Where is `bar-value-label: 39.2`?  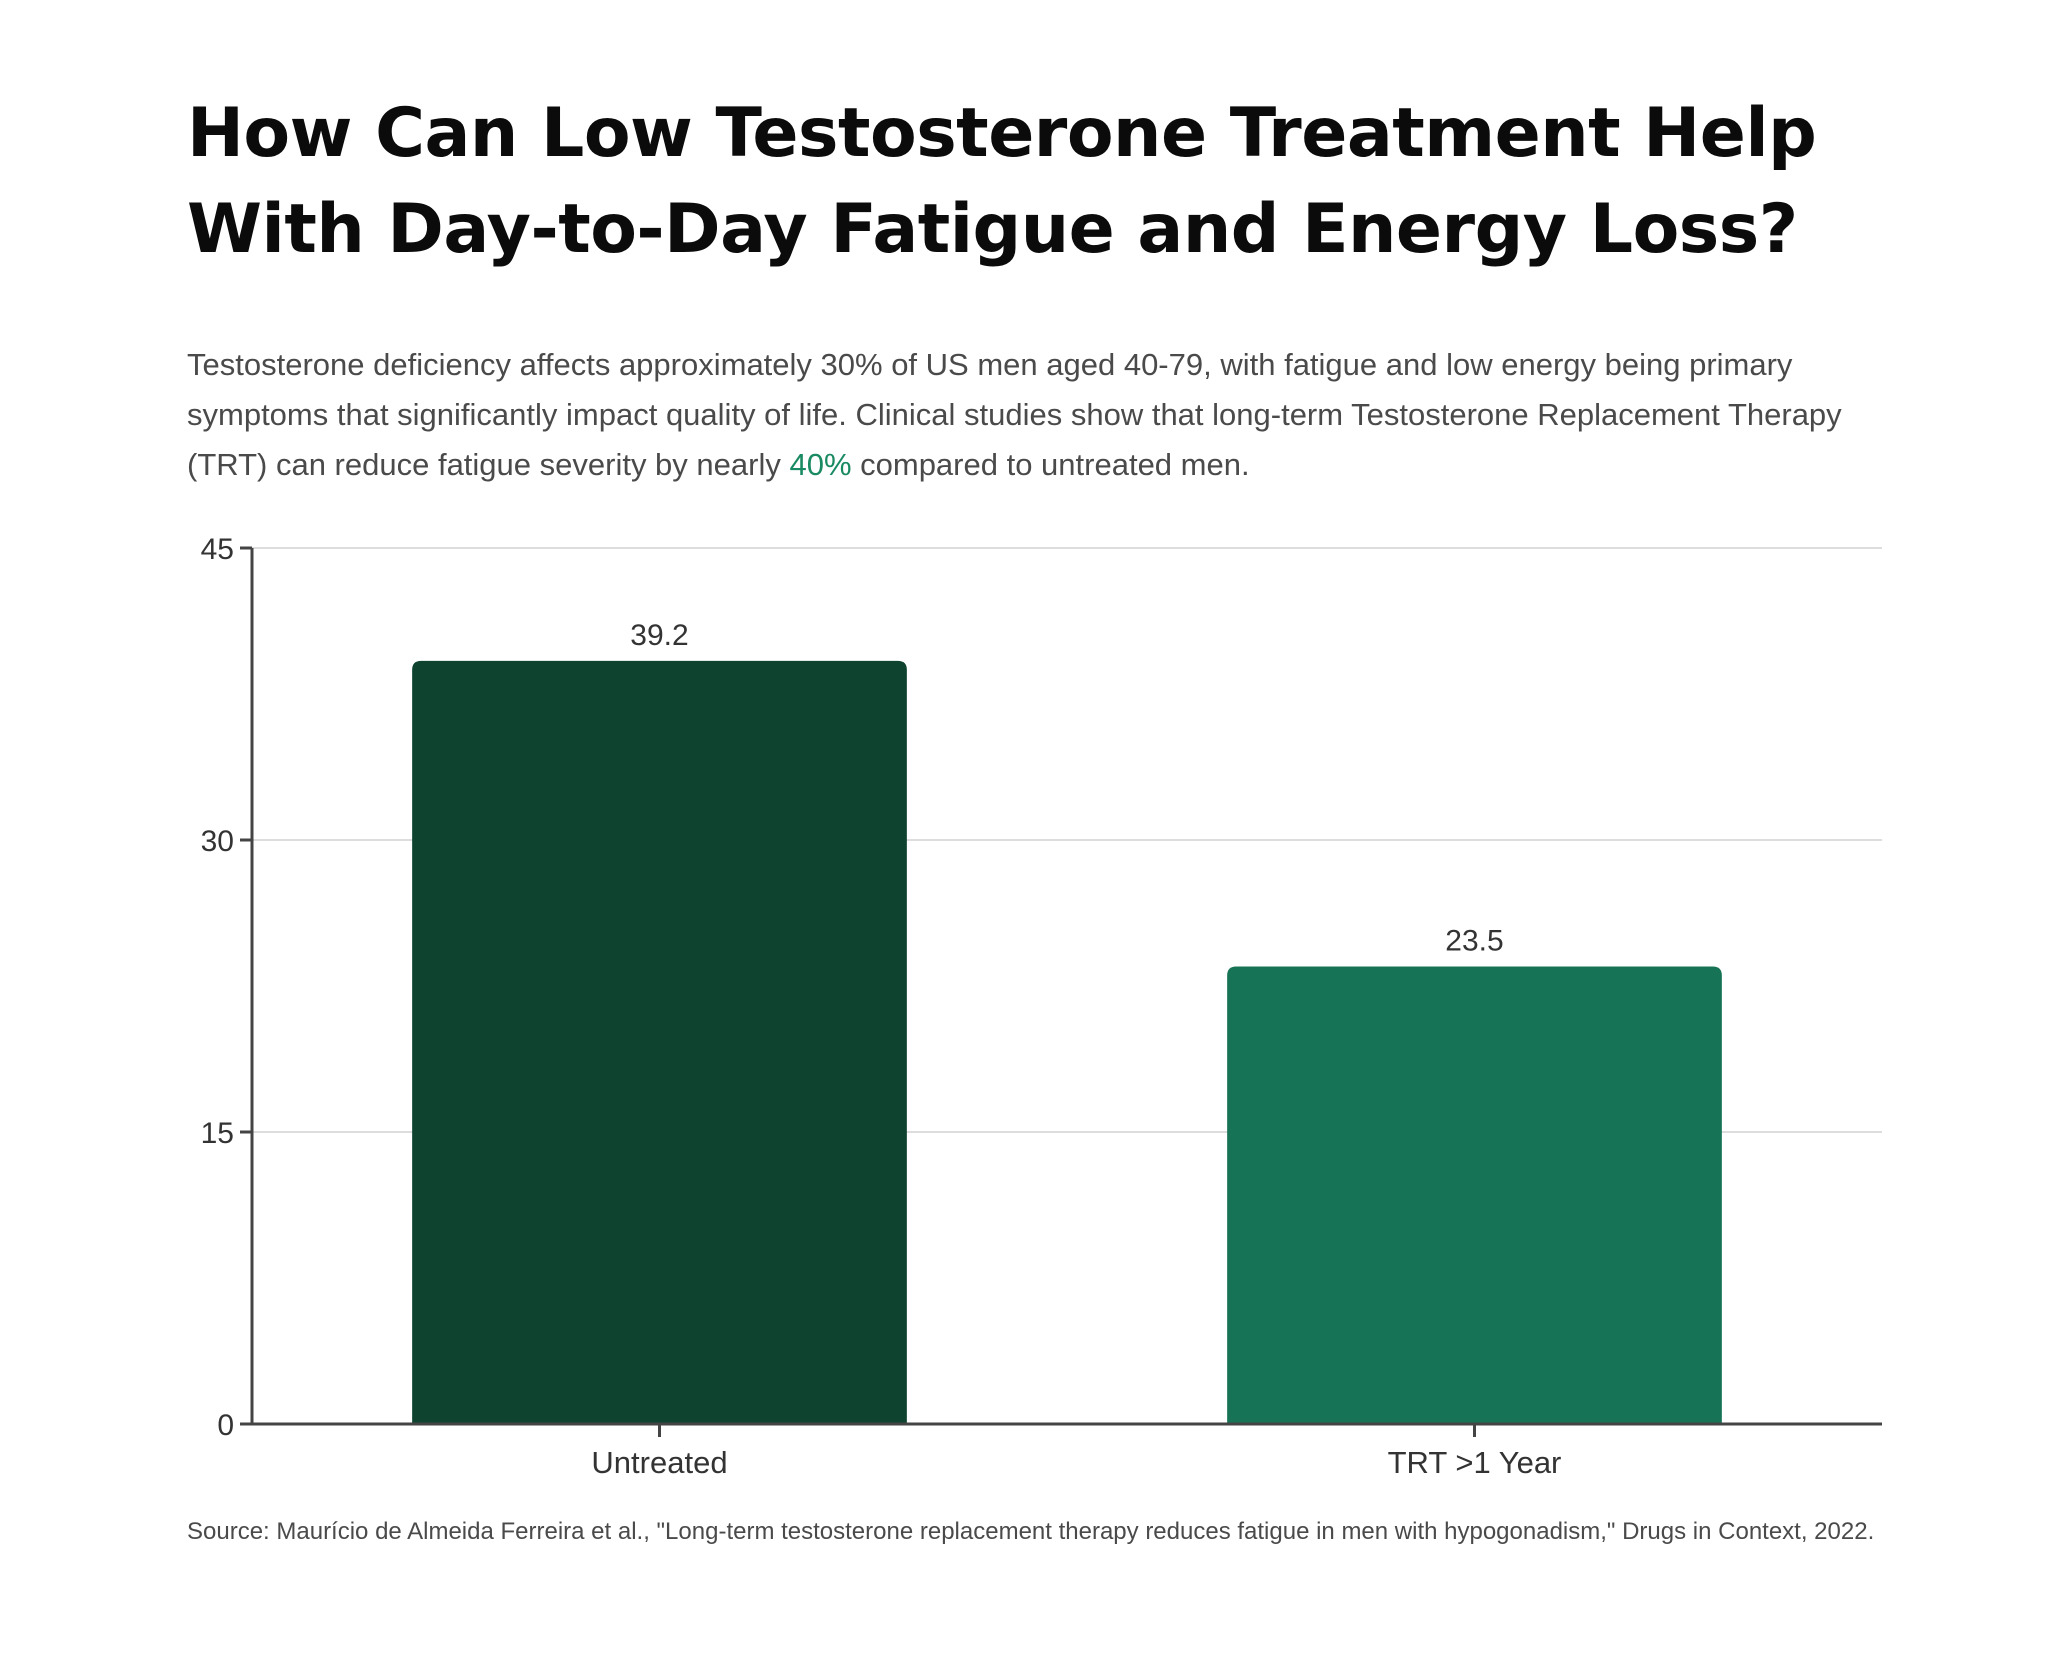
bar-value-label: 39.2 is located at coordinates (659, 635).